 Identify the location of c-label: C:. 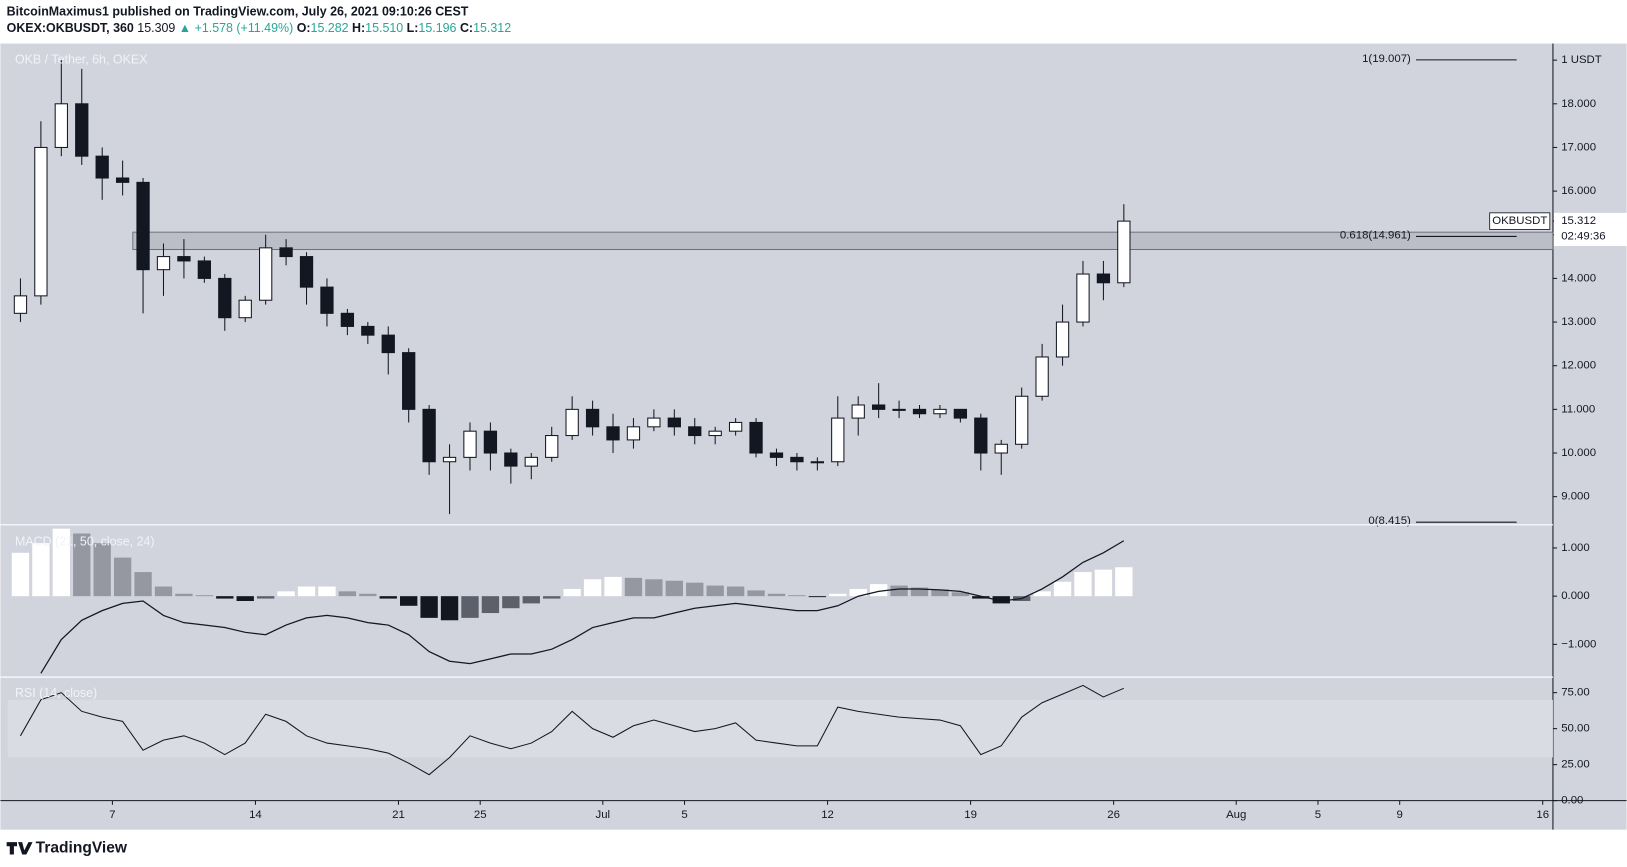
(466, 28).